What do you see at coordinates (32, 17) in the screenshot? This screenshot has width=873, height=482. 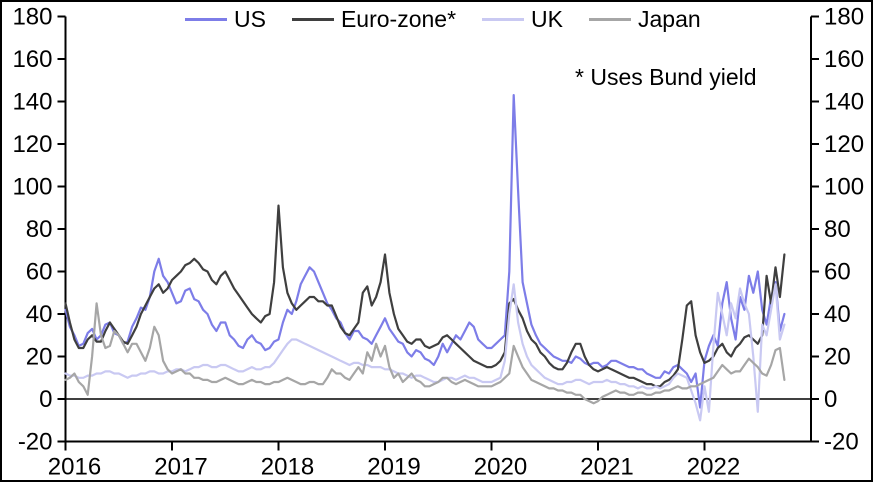 I see `left-y-tick-label: 180` at bounding box center [32, 17].